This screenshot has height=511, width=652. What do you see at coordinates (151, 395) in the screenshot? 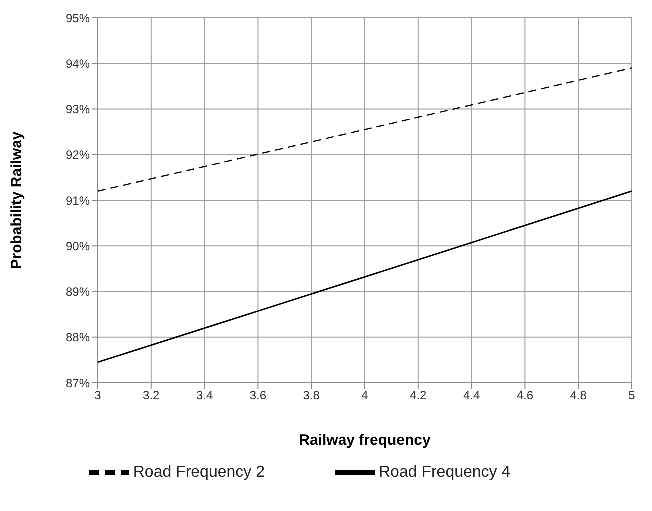
I see `x-tick-label: 3.2` at bounding box center [151, 395].